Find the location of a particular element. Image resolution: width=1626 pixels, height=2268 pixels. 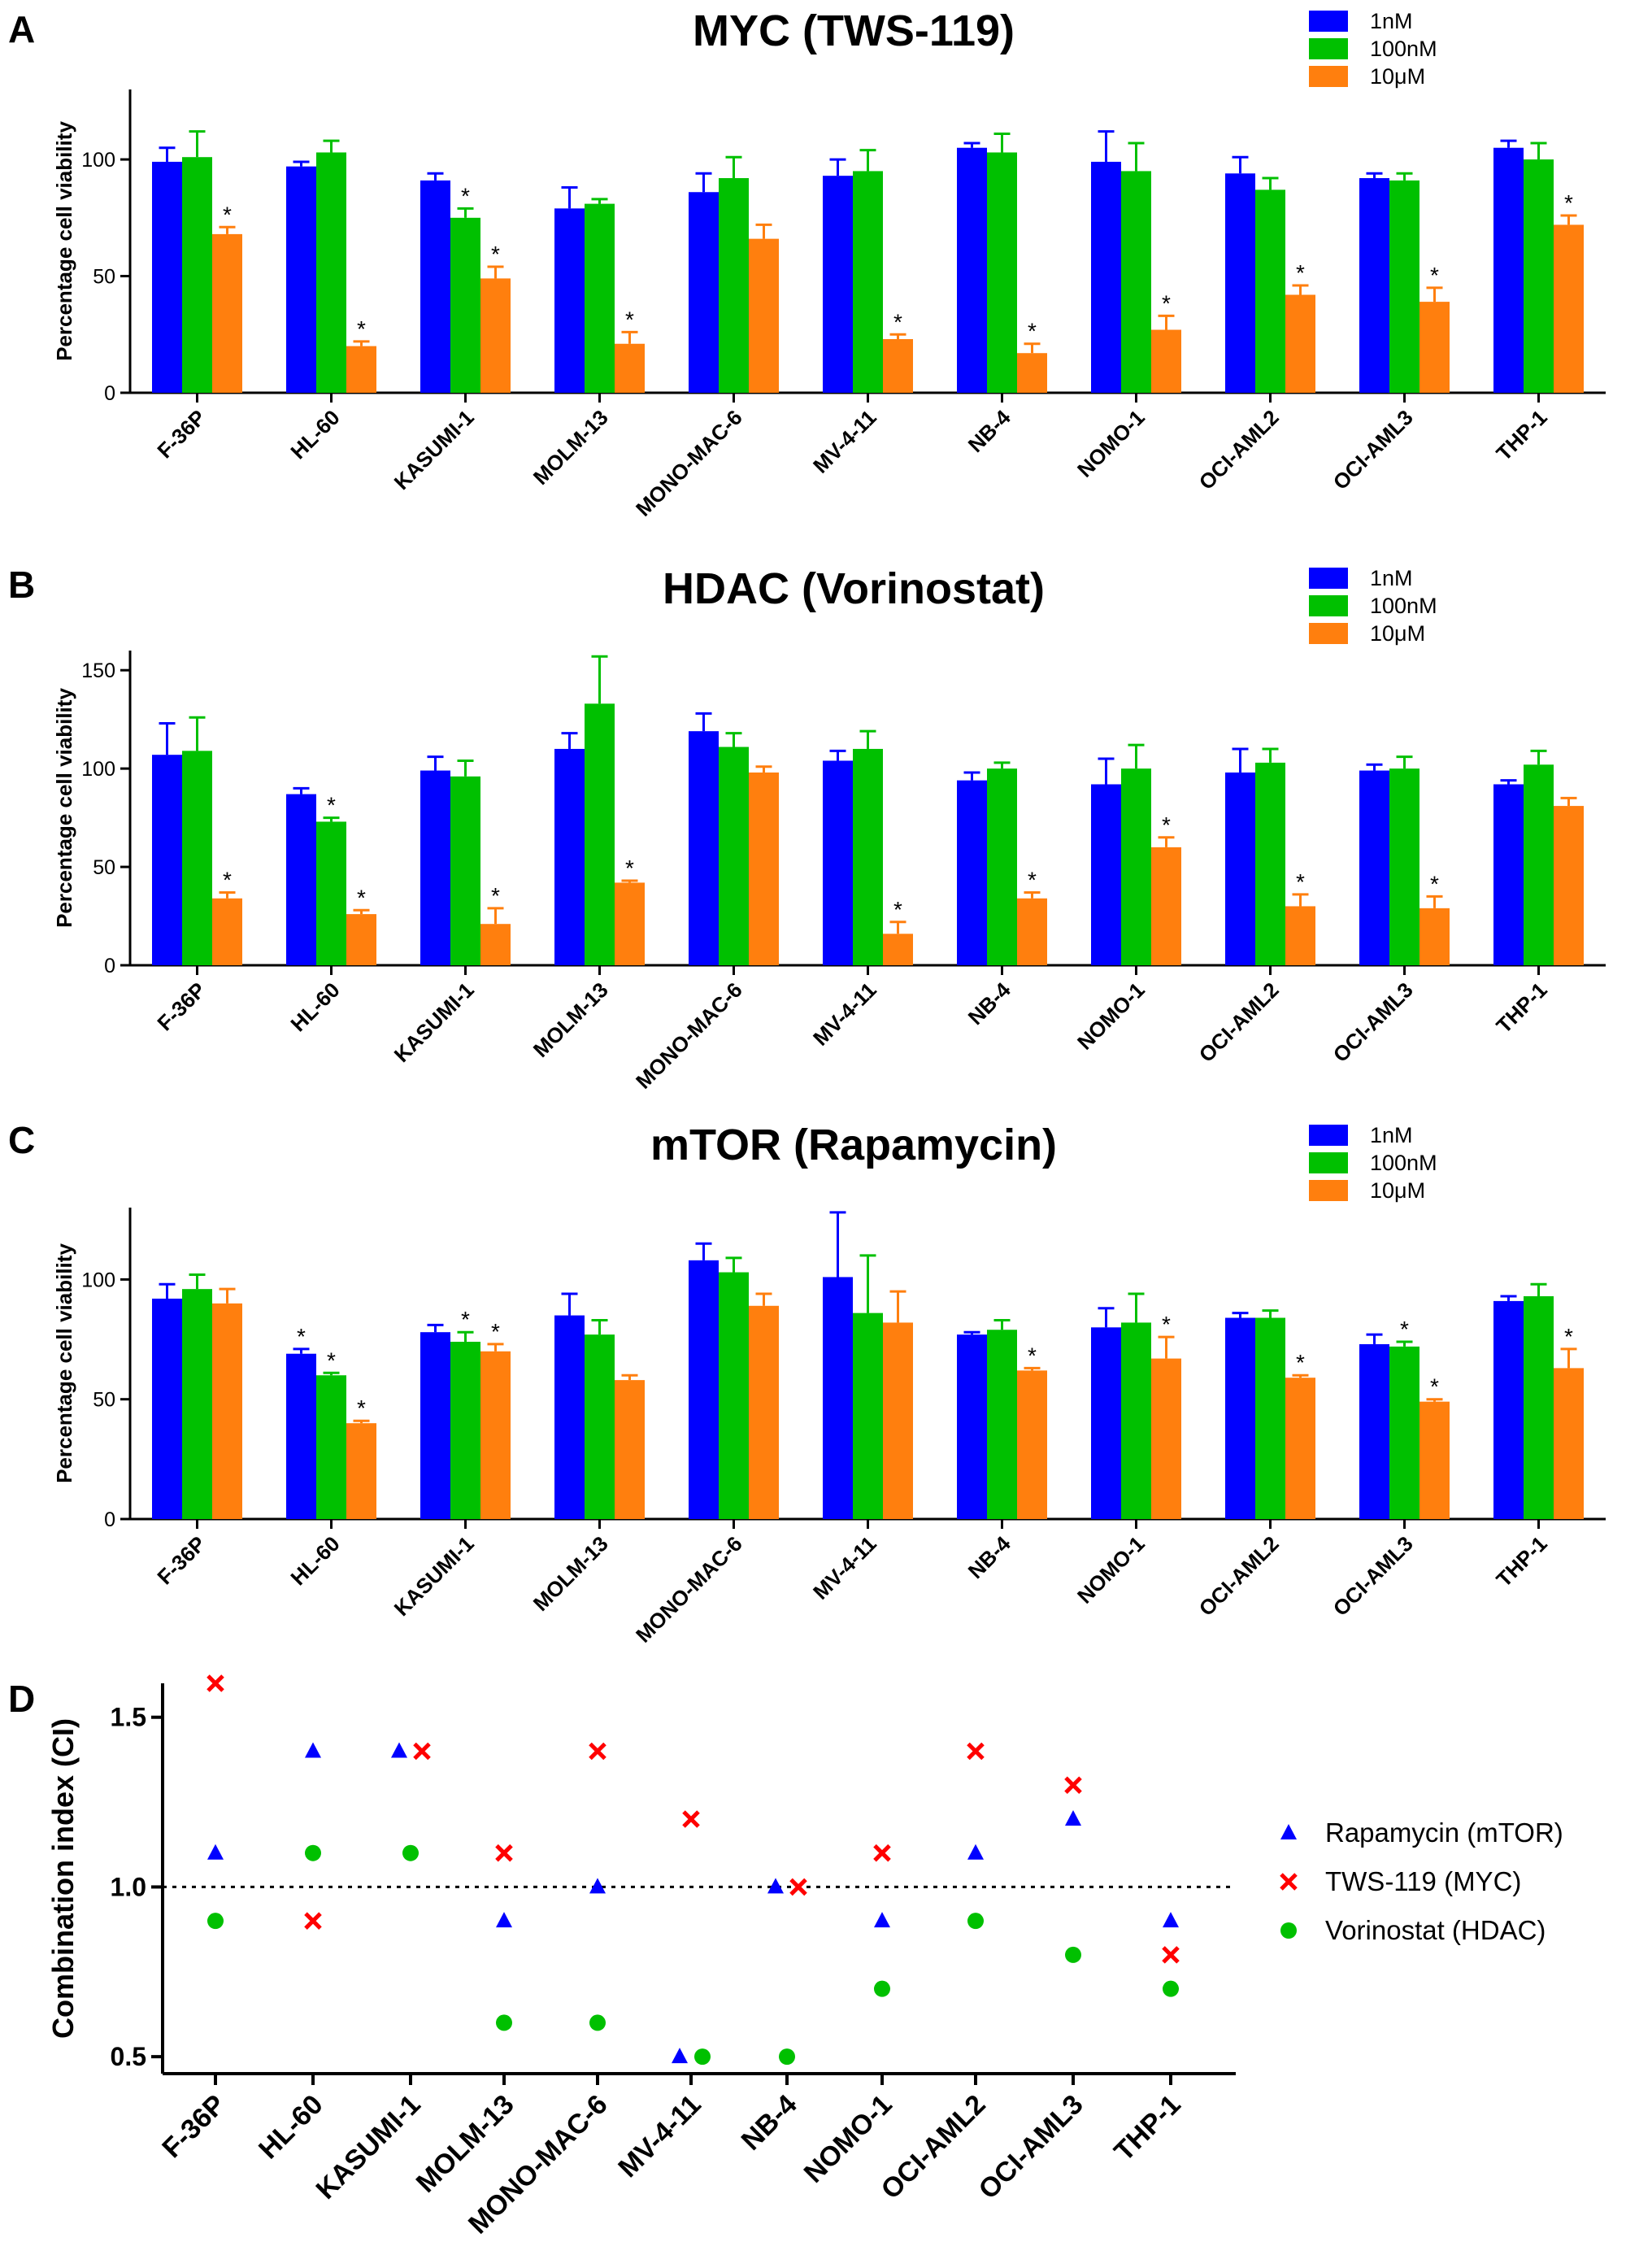

y-axis-label: Combination index (CI) is located at coordinates (63, 1878).